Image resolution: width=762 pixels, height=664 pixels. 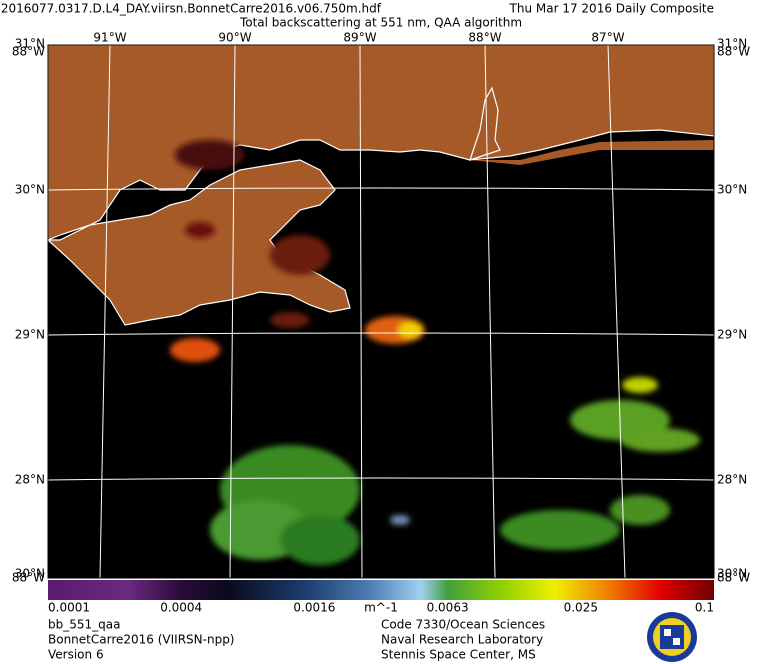 What do you see at coordinates (381, 590) in the screenshot?
I see `colorbar` at bounding box center [381, 590].